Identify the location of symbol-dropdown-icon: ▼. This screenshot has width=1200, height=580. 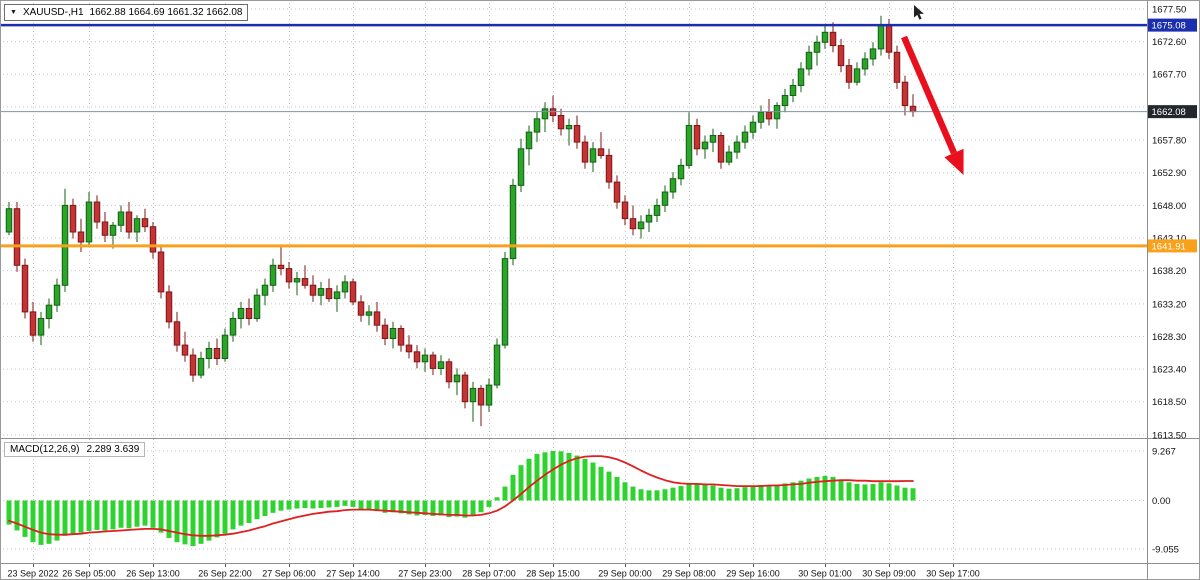
(13, 12).